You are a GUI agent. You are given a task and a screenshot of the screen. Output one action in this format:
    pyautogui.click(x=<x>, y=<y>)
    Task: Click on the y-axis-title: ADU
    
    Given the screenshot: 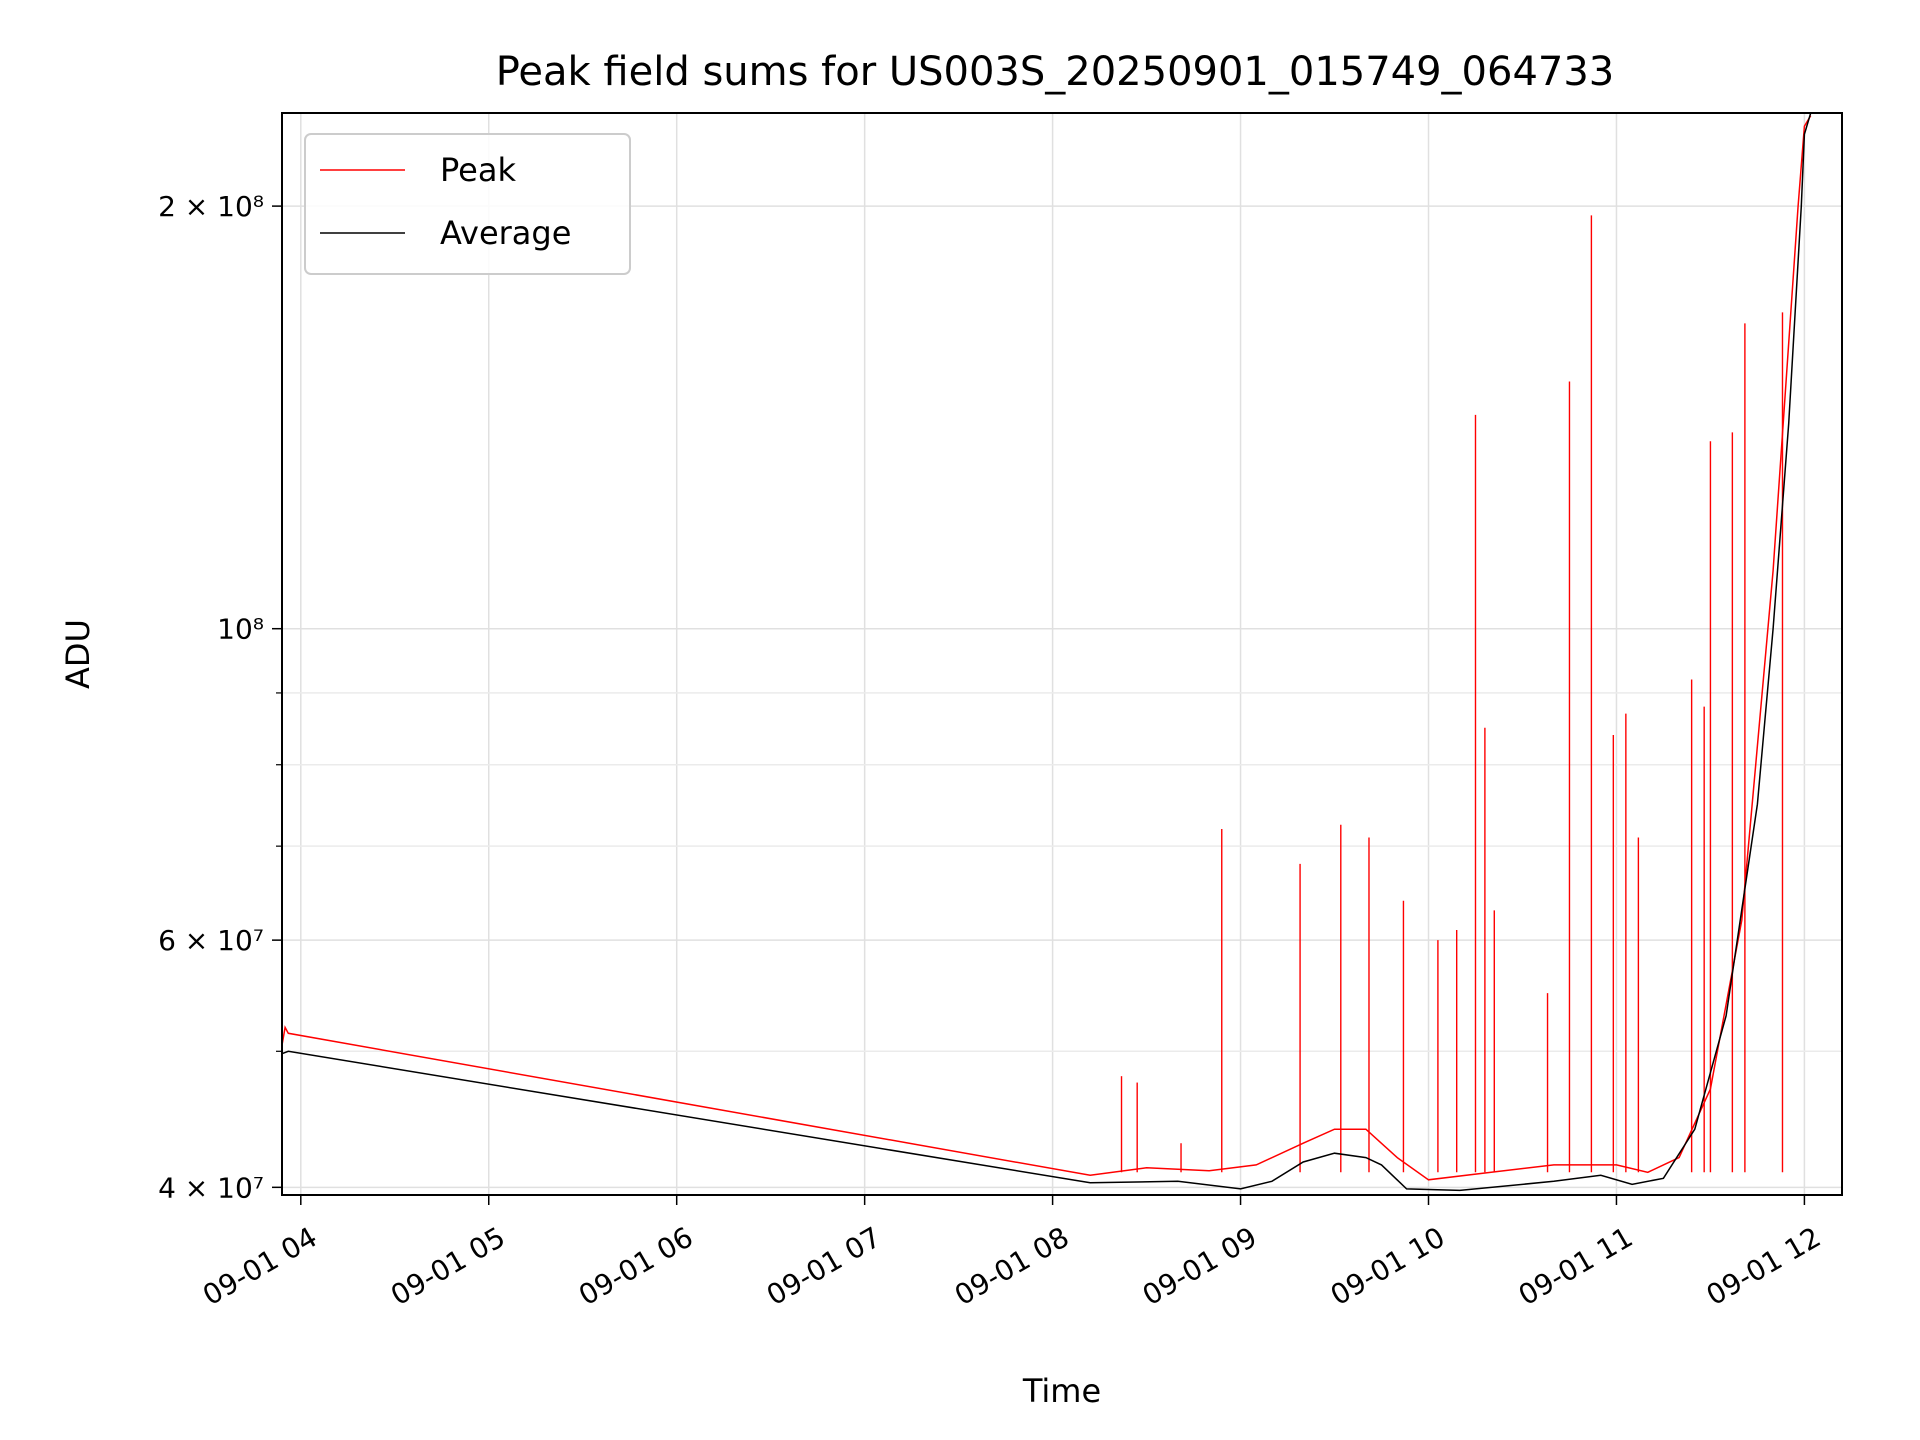 What is the action you would take?
    pyautogui.click(x=78, y=654)
    